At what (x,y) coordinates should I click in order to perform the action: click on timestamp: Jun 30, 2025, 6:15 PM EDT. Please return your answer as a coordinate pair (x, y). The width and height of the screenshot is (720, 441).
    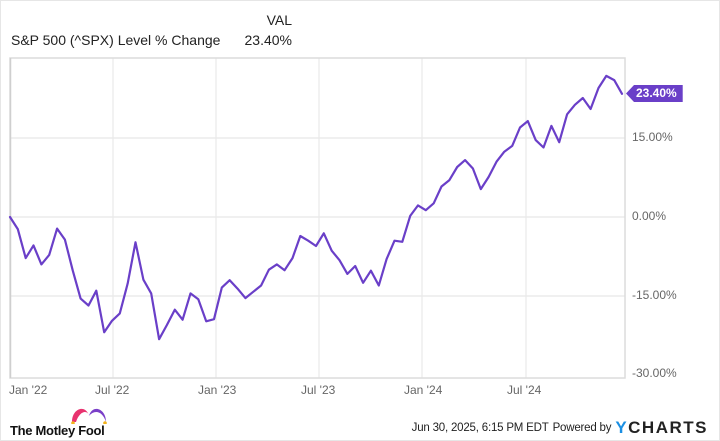
    Looking at the image, I should click on (480, 428).